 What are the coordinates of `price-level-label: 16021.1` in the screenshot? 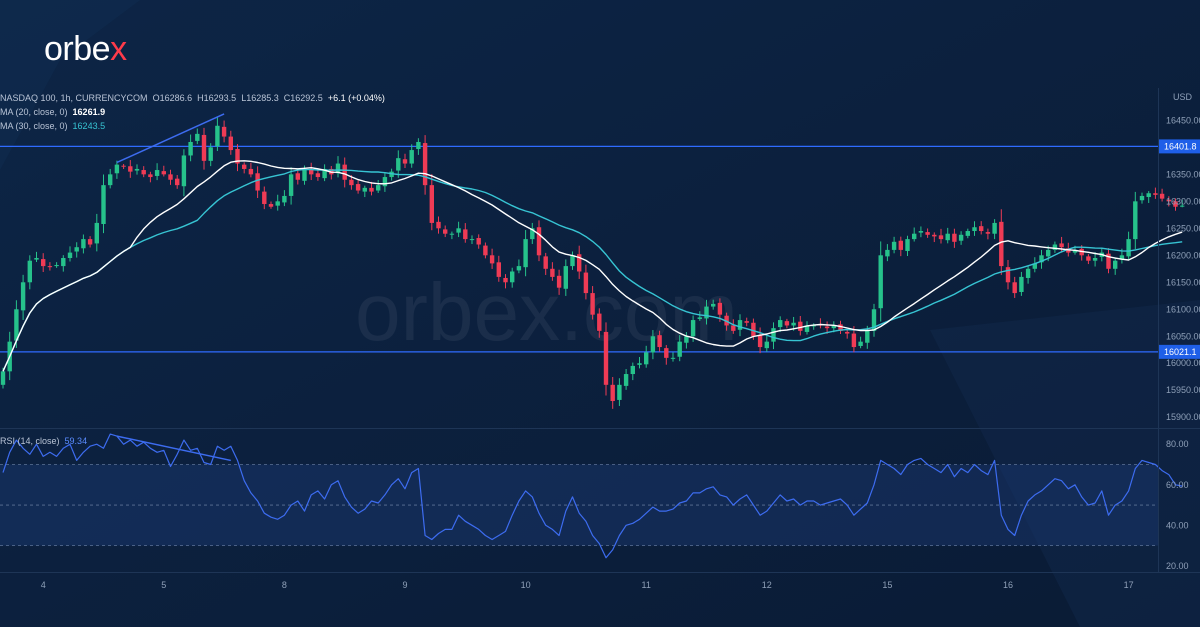 It's located at (1180, 352).